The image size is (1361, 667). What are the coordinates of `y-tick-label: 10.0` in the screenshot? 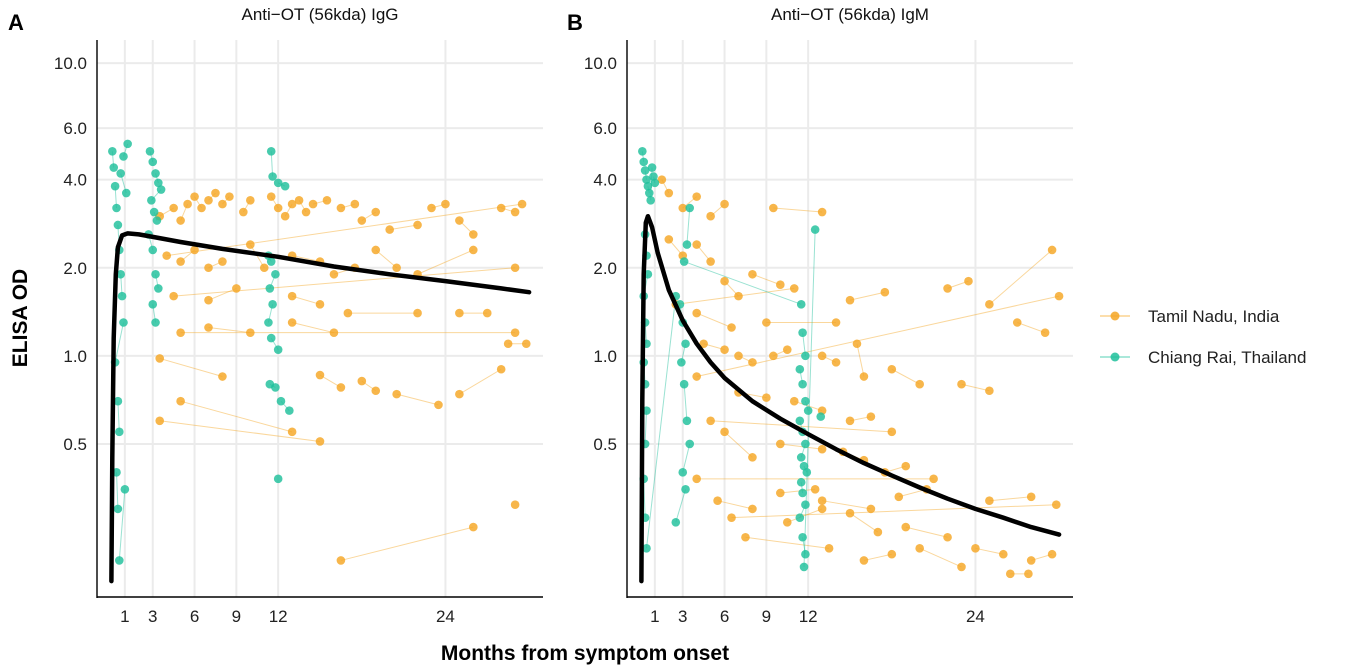 It's located at (600, 63).